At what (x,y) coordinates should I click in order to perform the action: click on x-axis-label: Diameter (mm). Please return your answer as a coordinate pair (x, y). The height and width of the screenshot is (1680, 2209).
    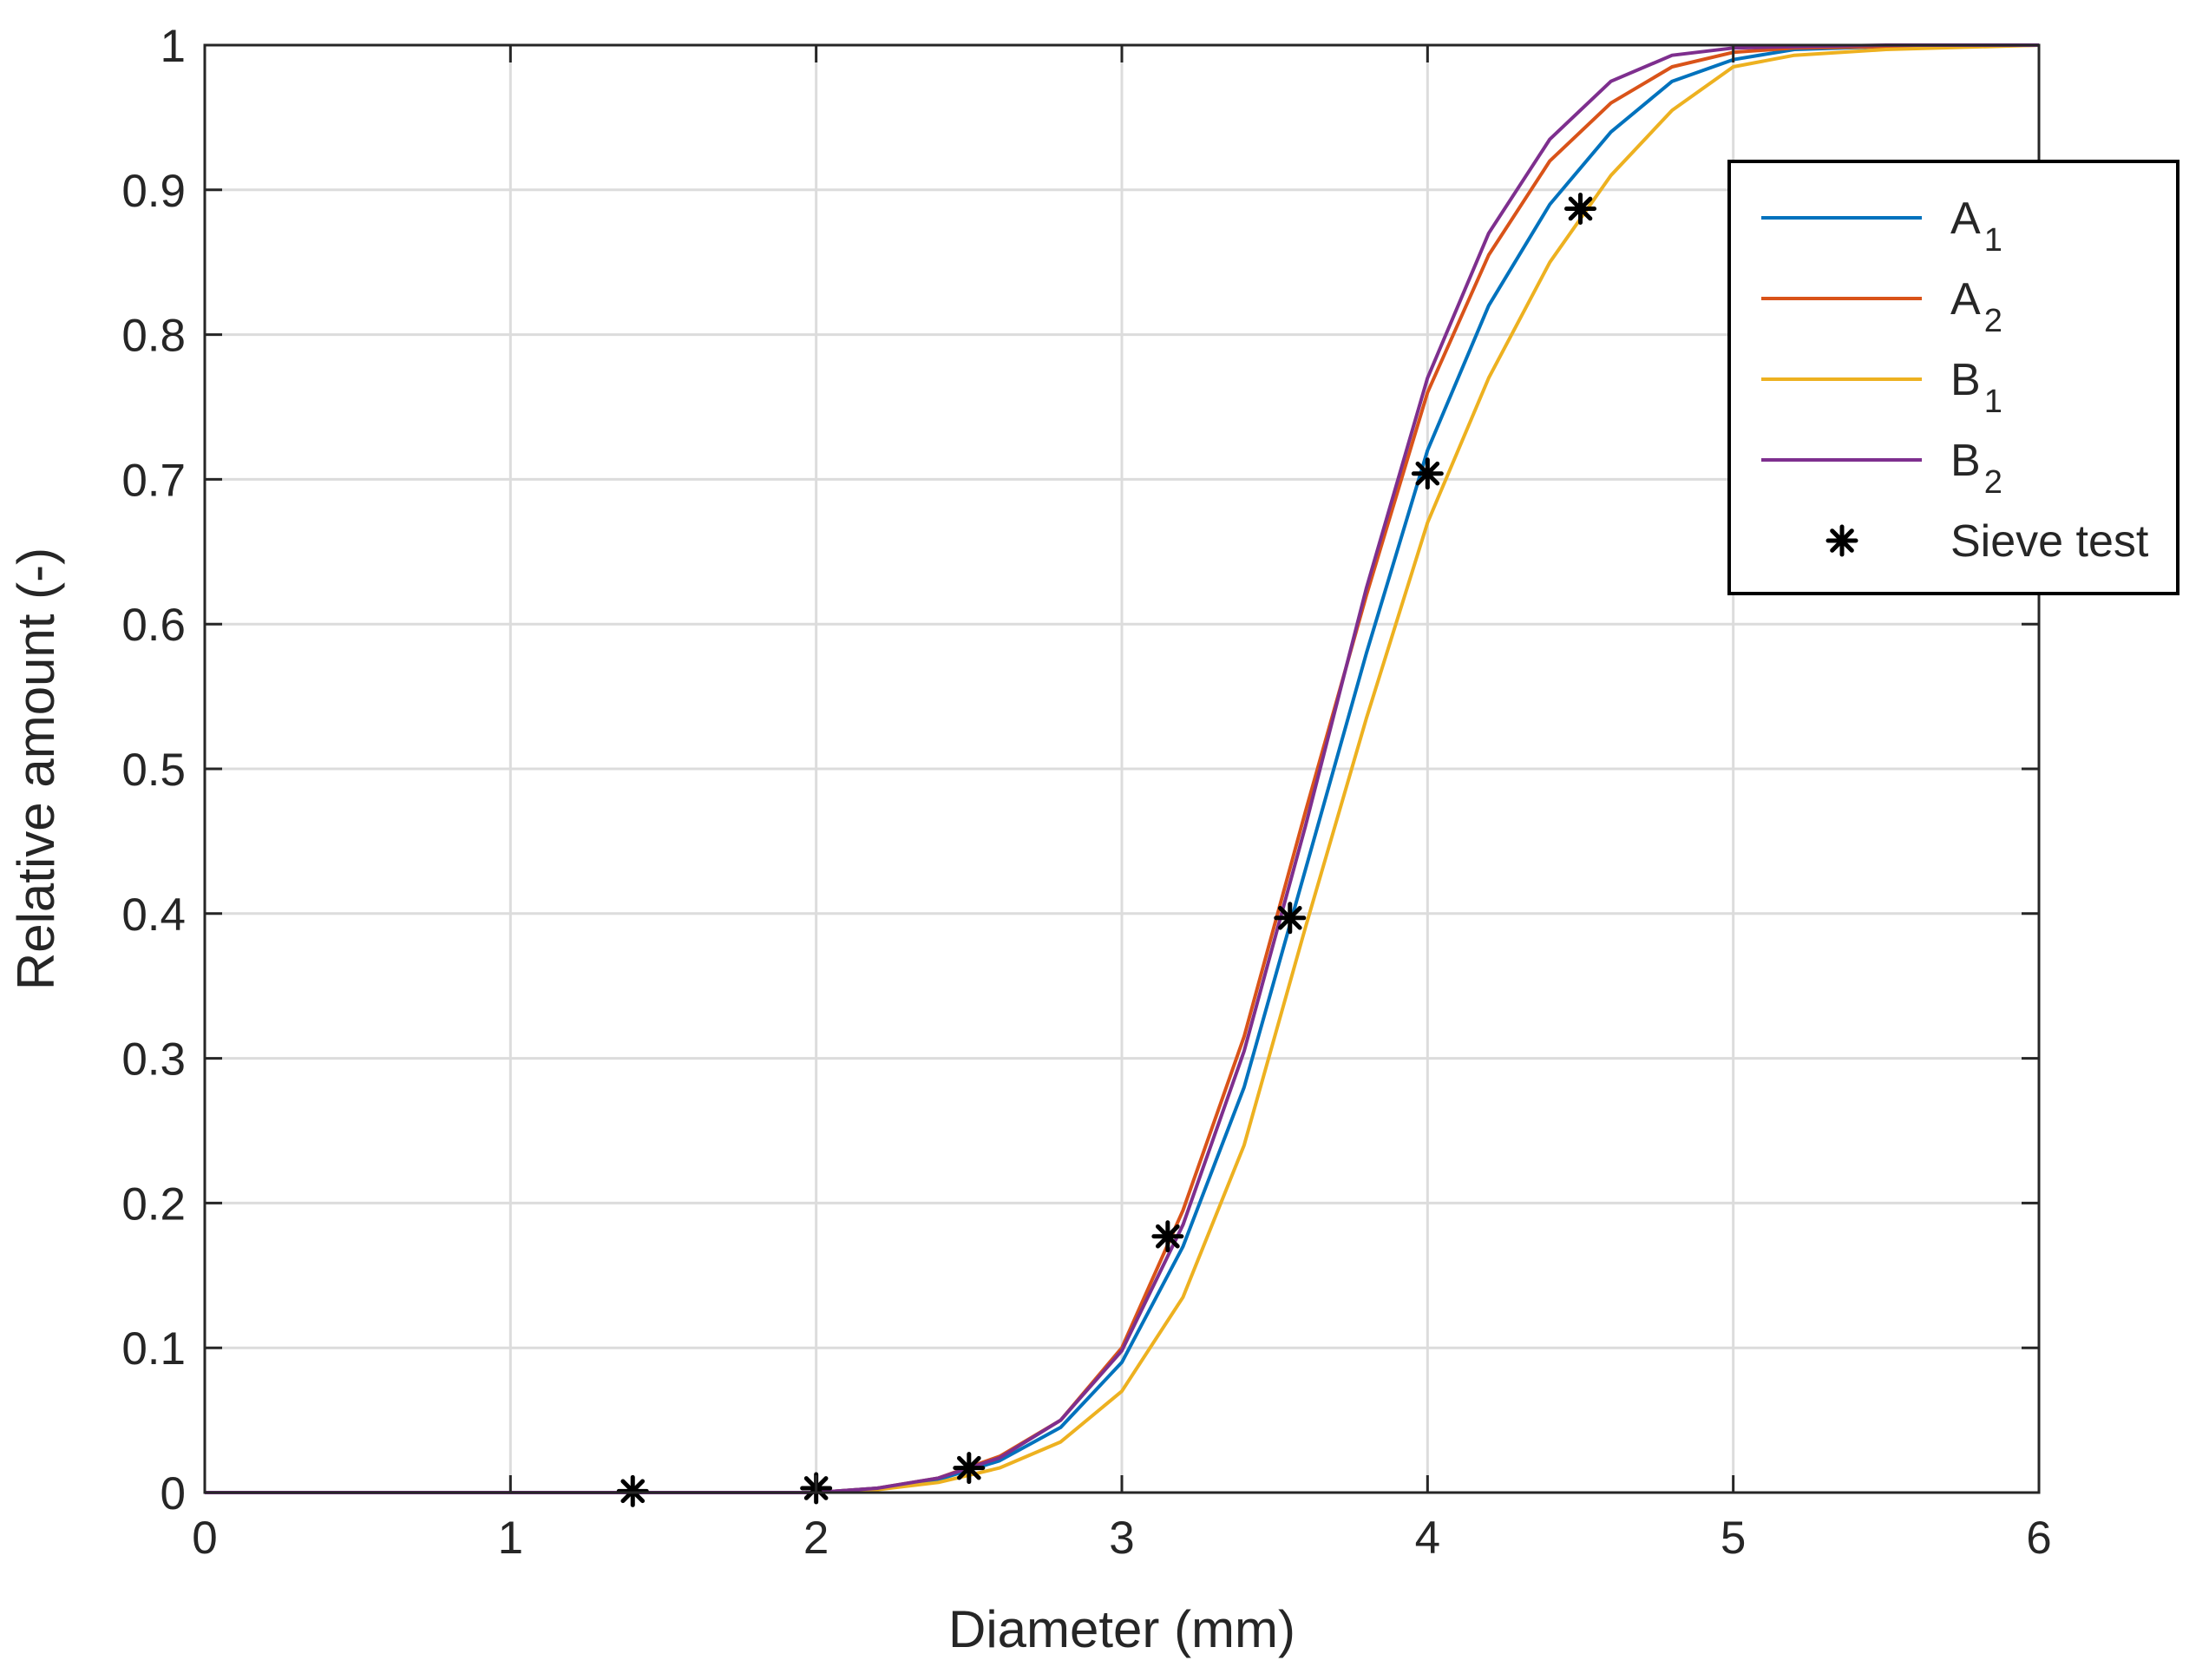
    Looking at the image, I should click on (1121, 1629).